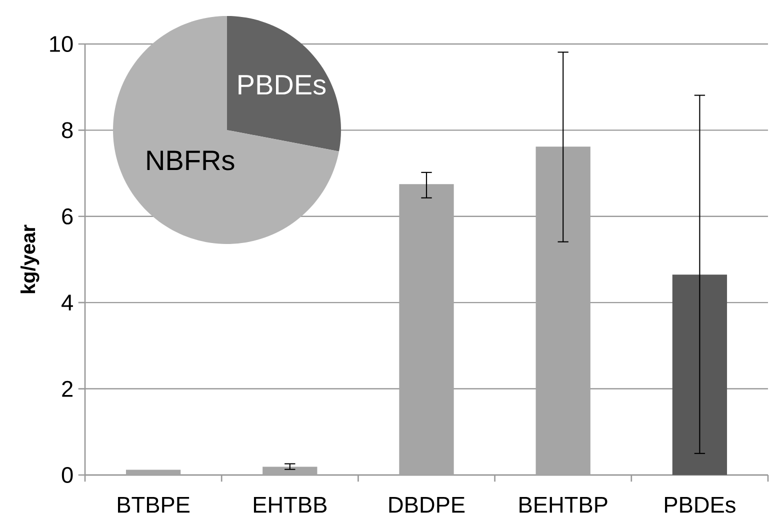  I want to click on slice-label: PBDEs, so click(282, 85).